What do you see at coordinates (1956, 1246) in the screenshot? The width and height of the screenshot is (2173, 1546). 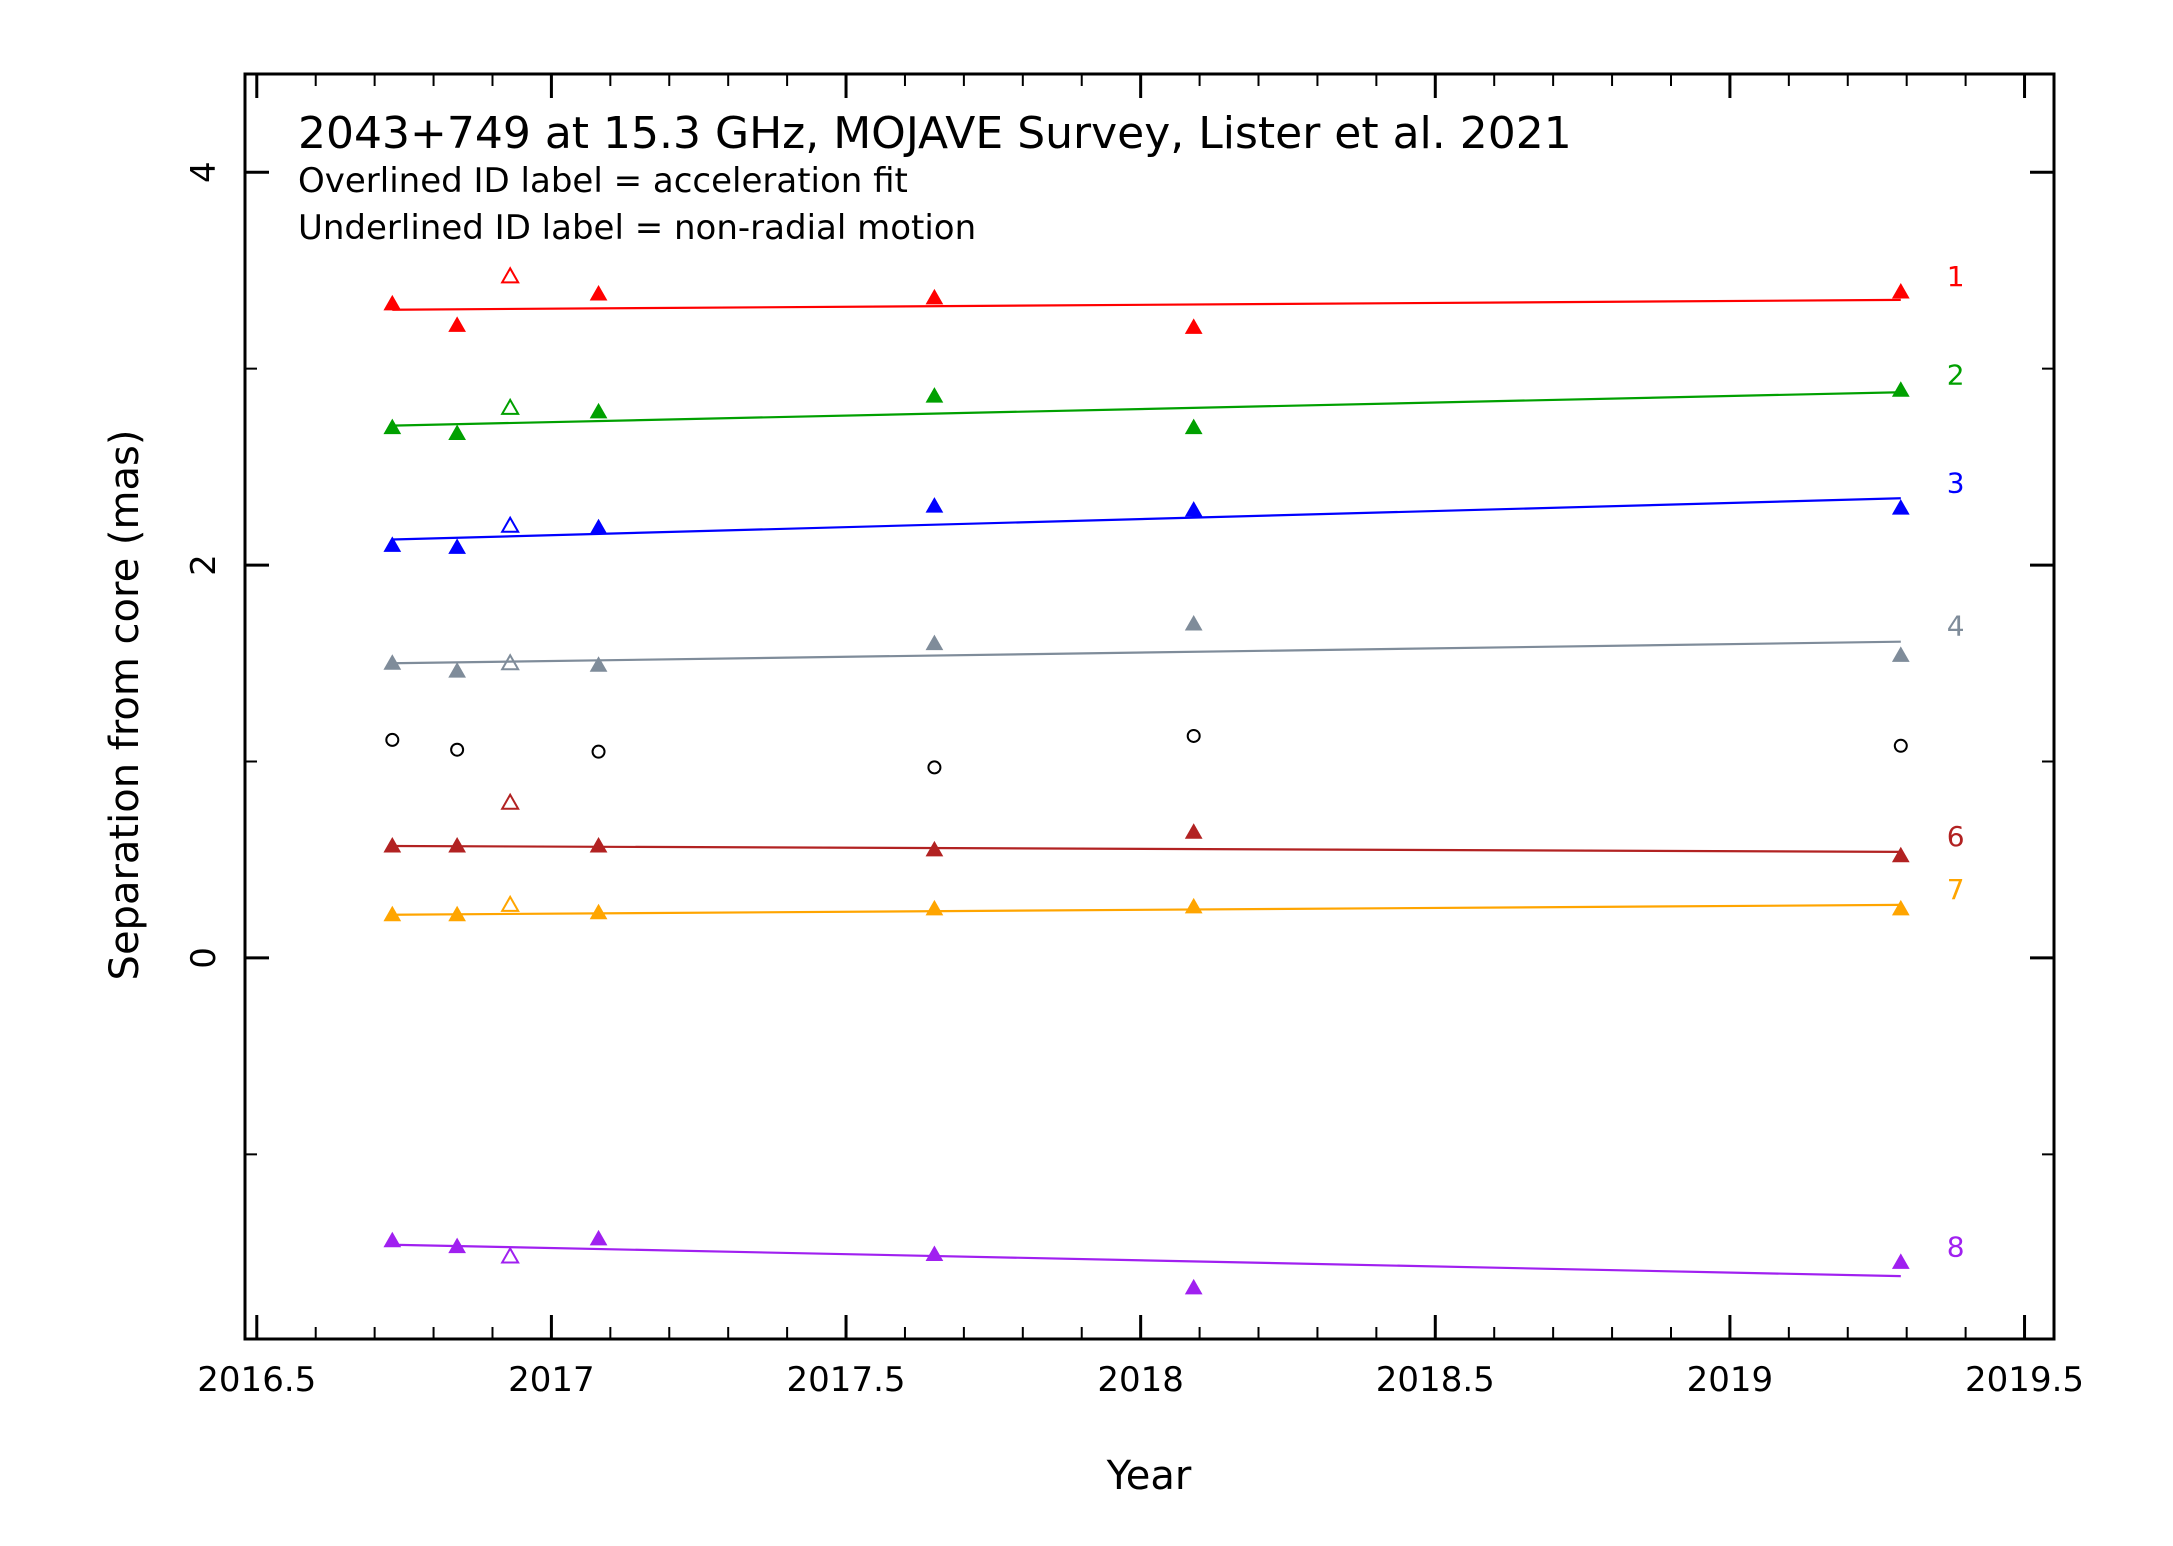 I see `series-id-label: 8` at bounding box center [1956, 1246].